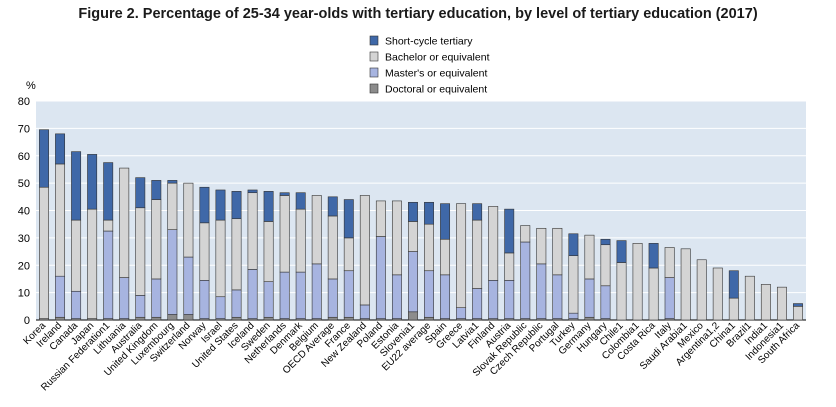 Image resolution: width=836 pixels, height=407 pixels. I want to click on legend-item: Doctoral or equivalent, so click(428, 90).